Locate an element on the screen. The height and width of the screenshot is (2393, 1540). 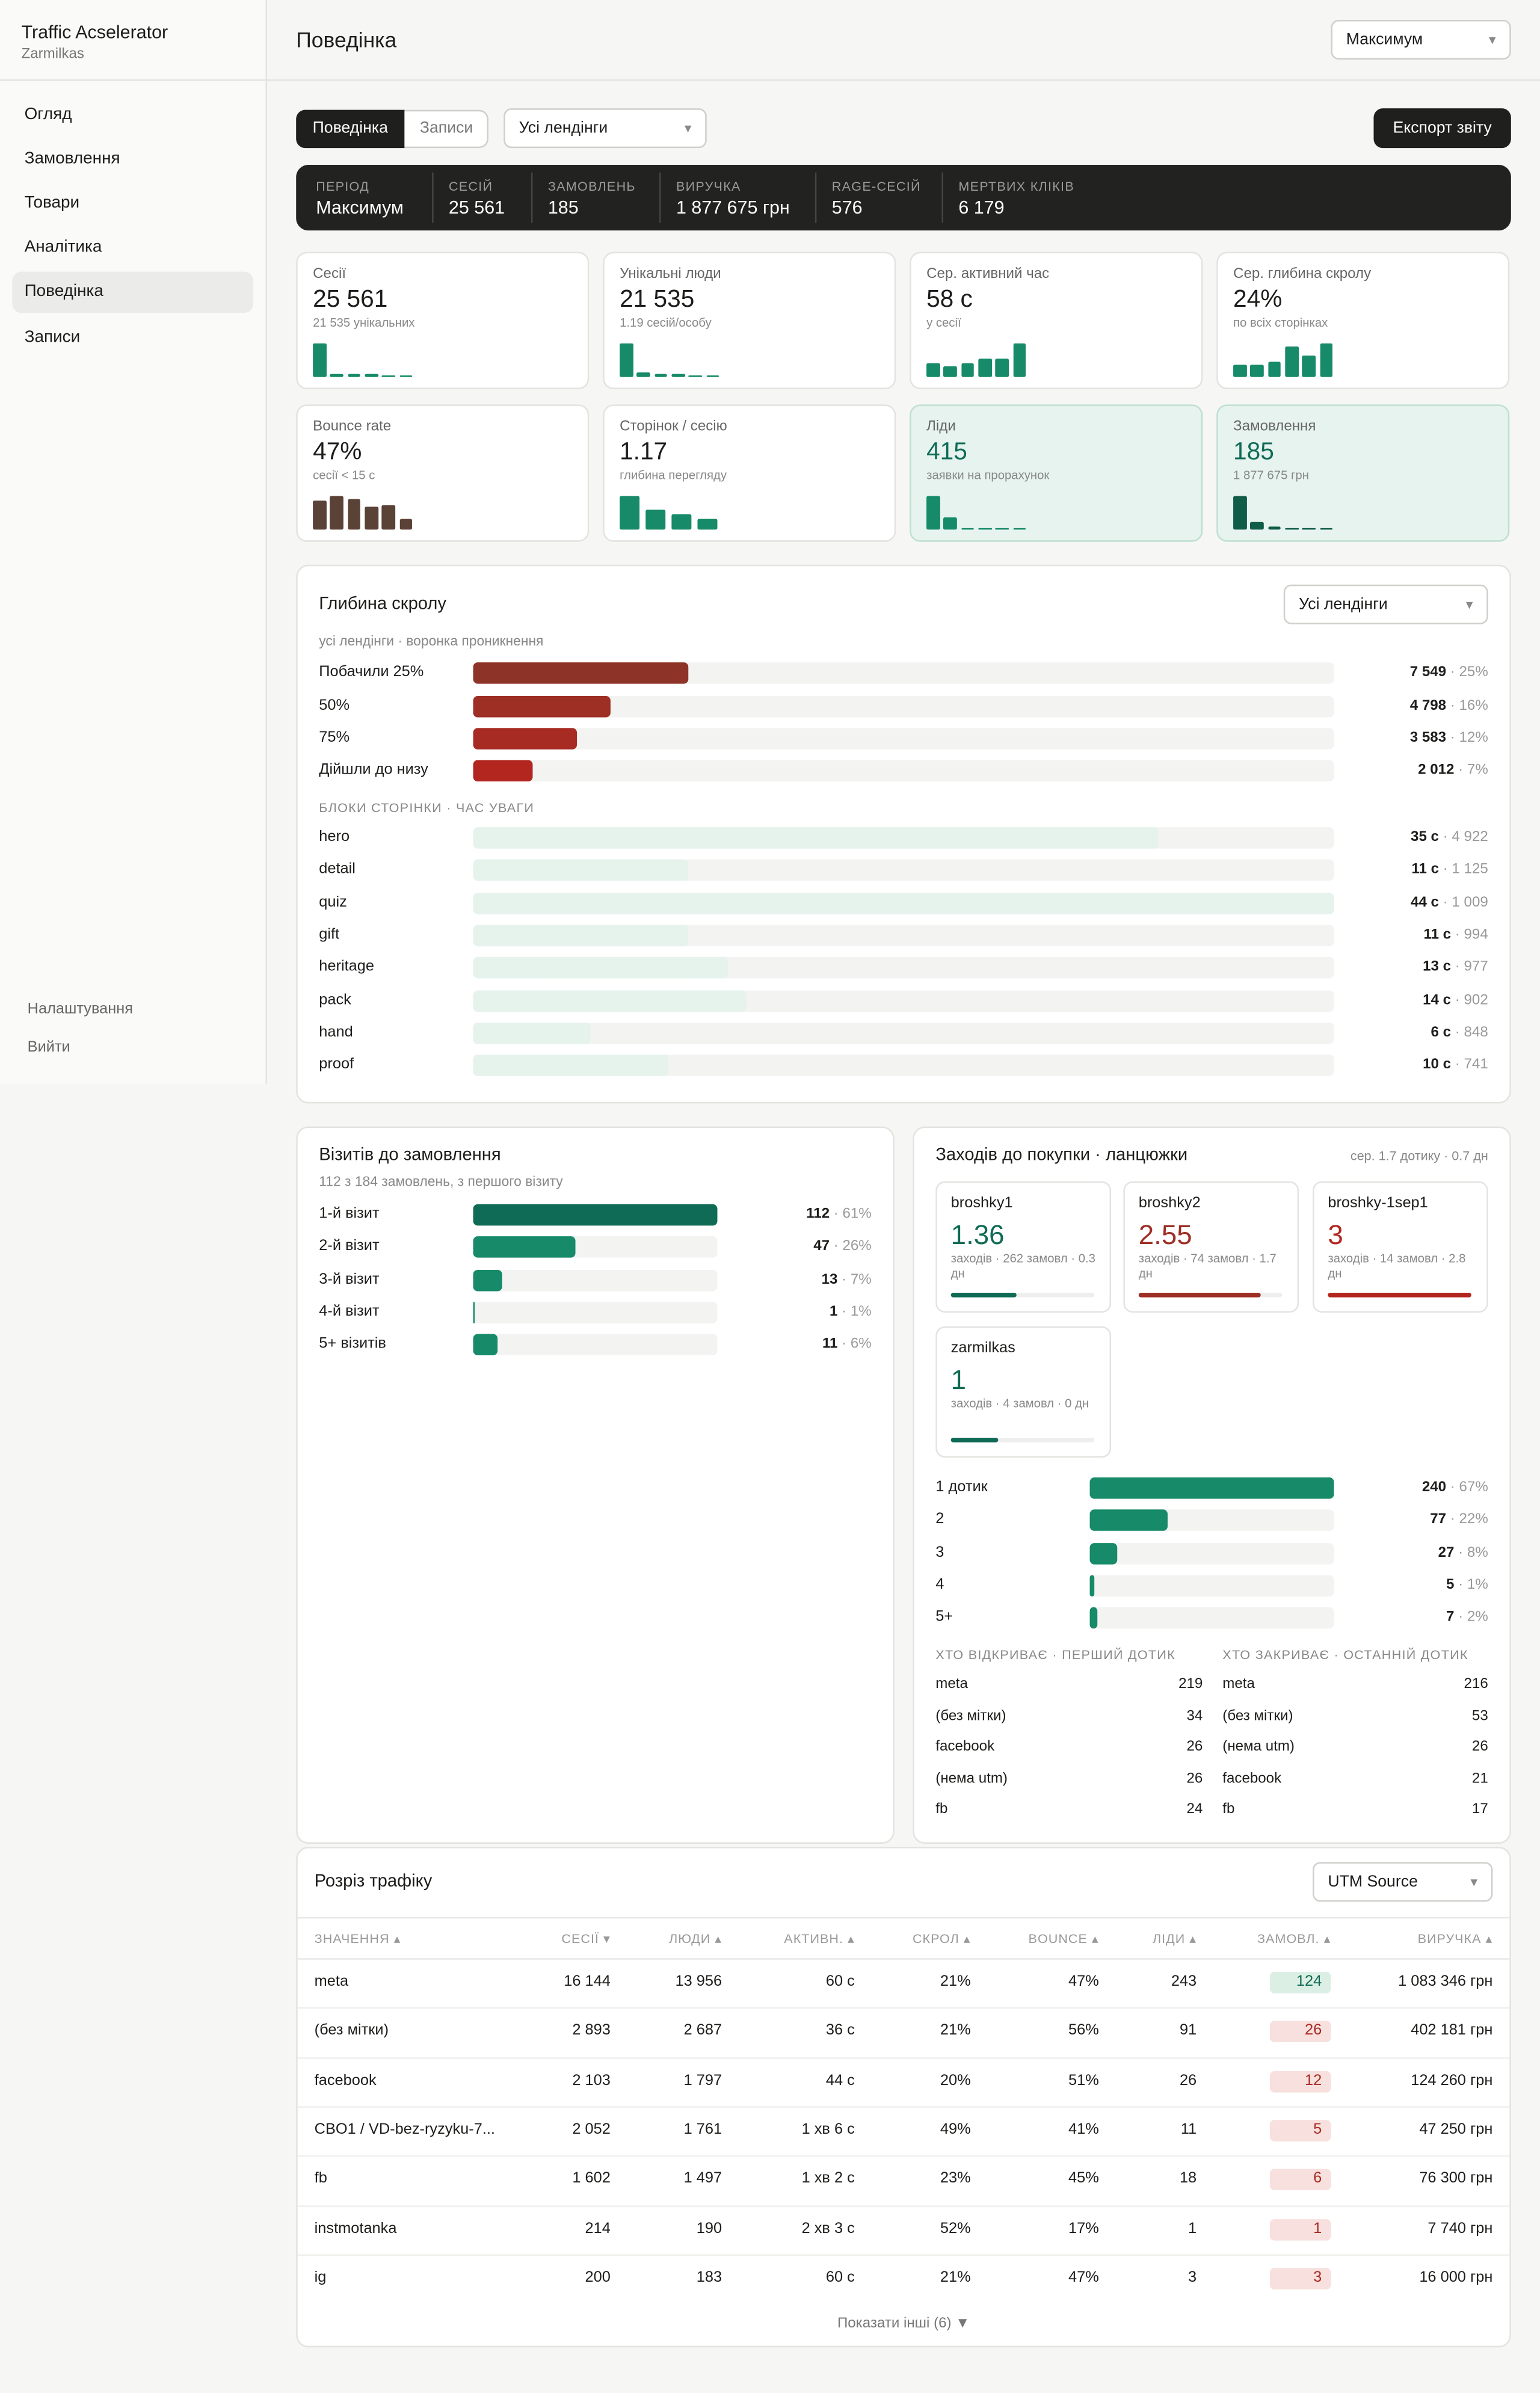
block-label: heritage is located at coordinates (346, 967).